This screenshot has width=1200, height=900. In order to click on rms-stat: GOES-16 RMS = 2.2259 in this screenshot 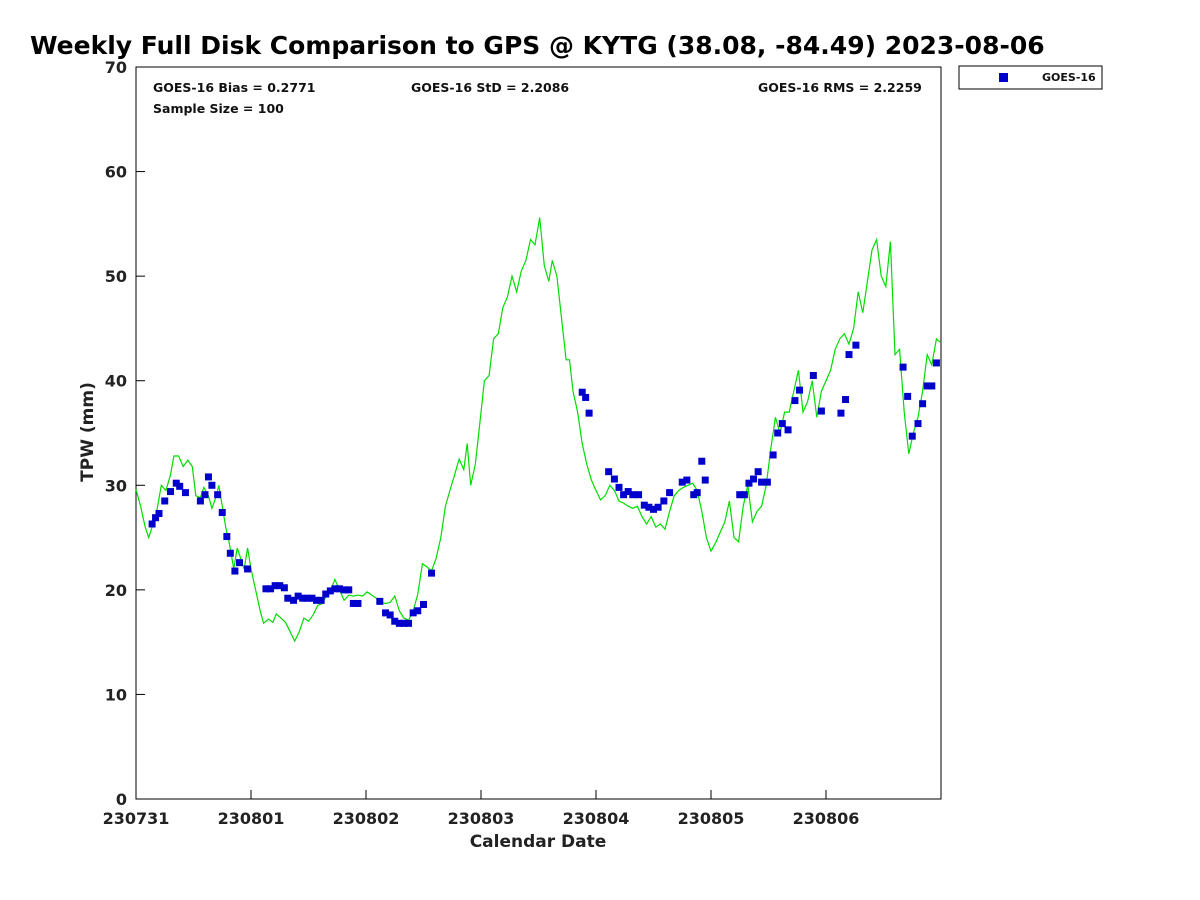, I will do `click(840, 87)`.